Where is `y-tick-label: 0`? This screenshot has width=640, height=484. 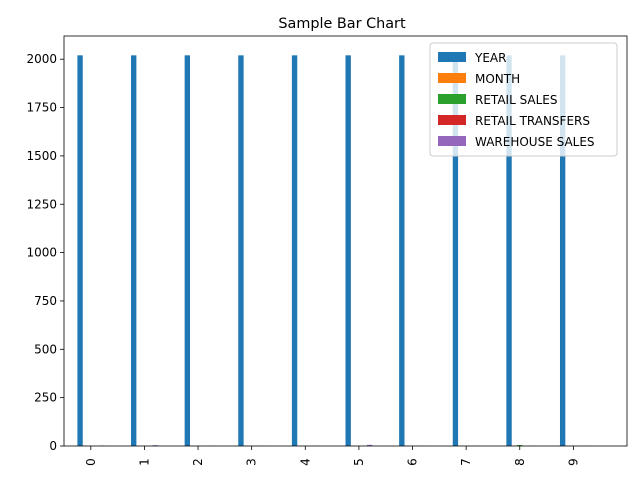
y-tick-label: 0 is located at coordinates (53, 446).